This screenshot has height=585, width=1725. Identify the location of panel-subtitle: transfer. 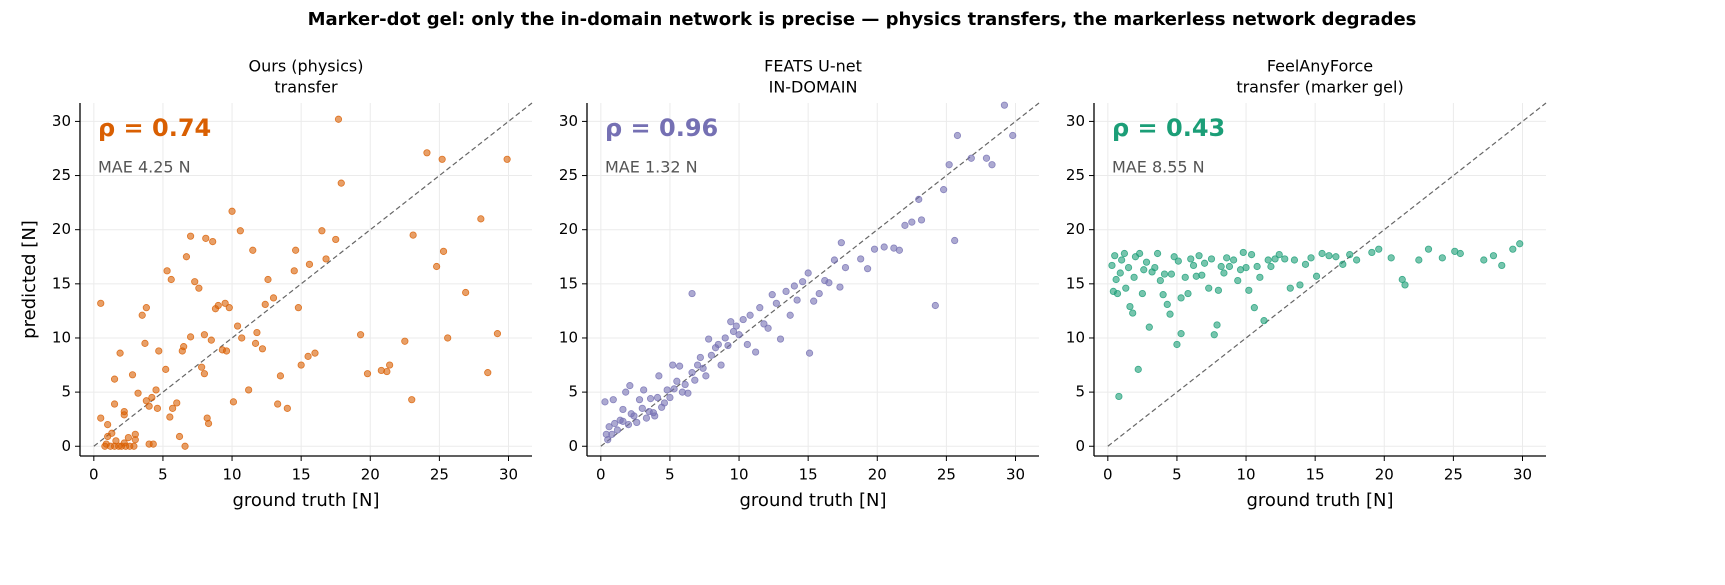
(306, 87).